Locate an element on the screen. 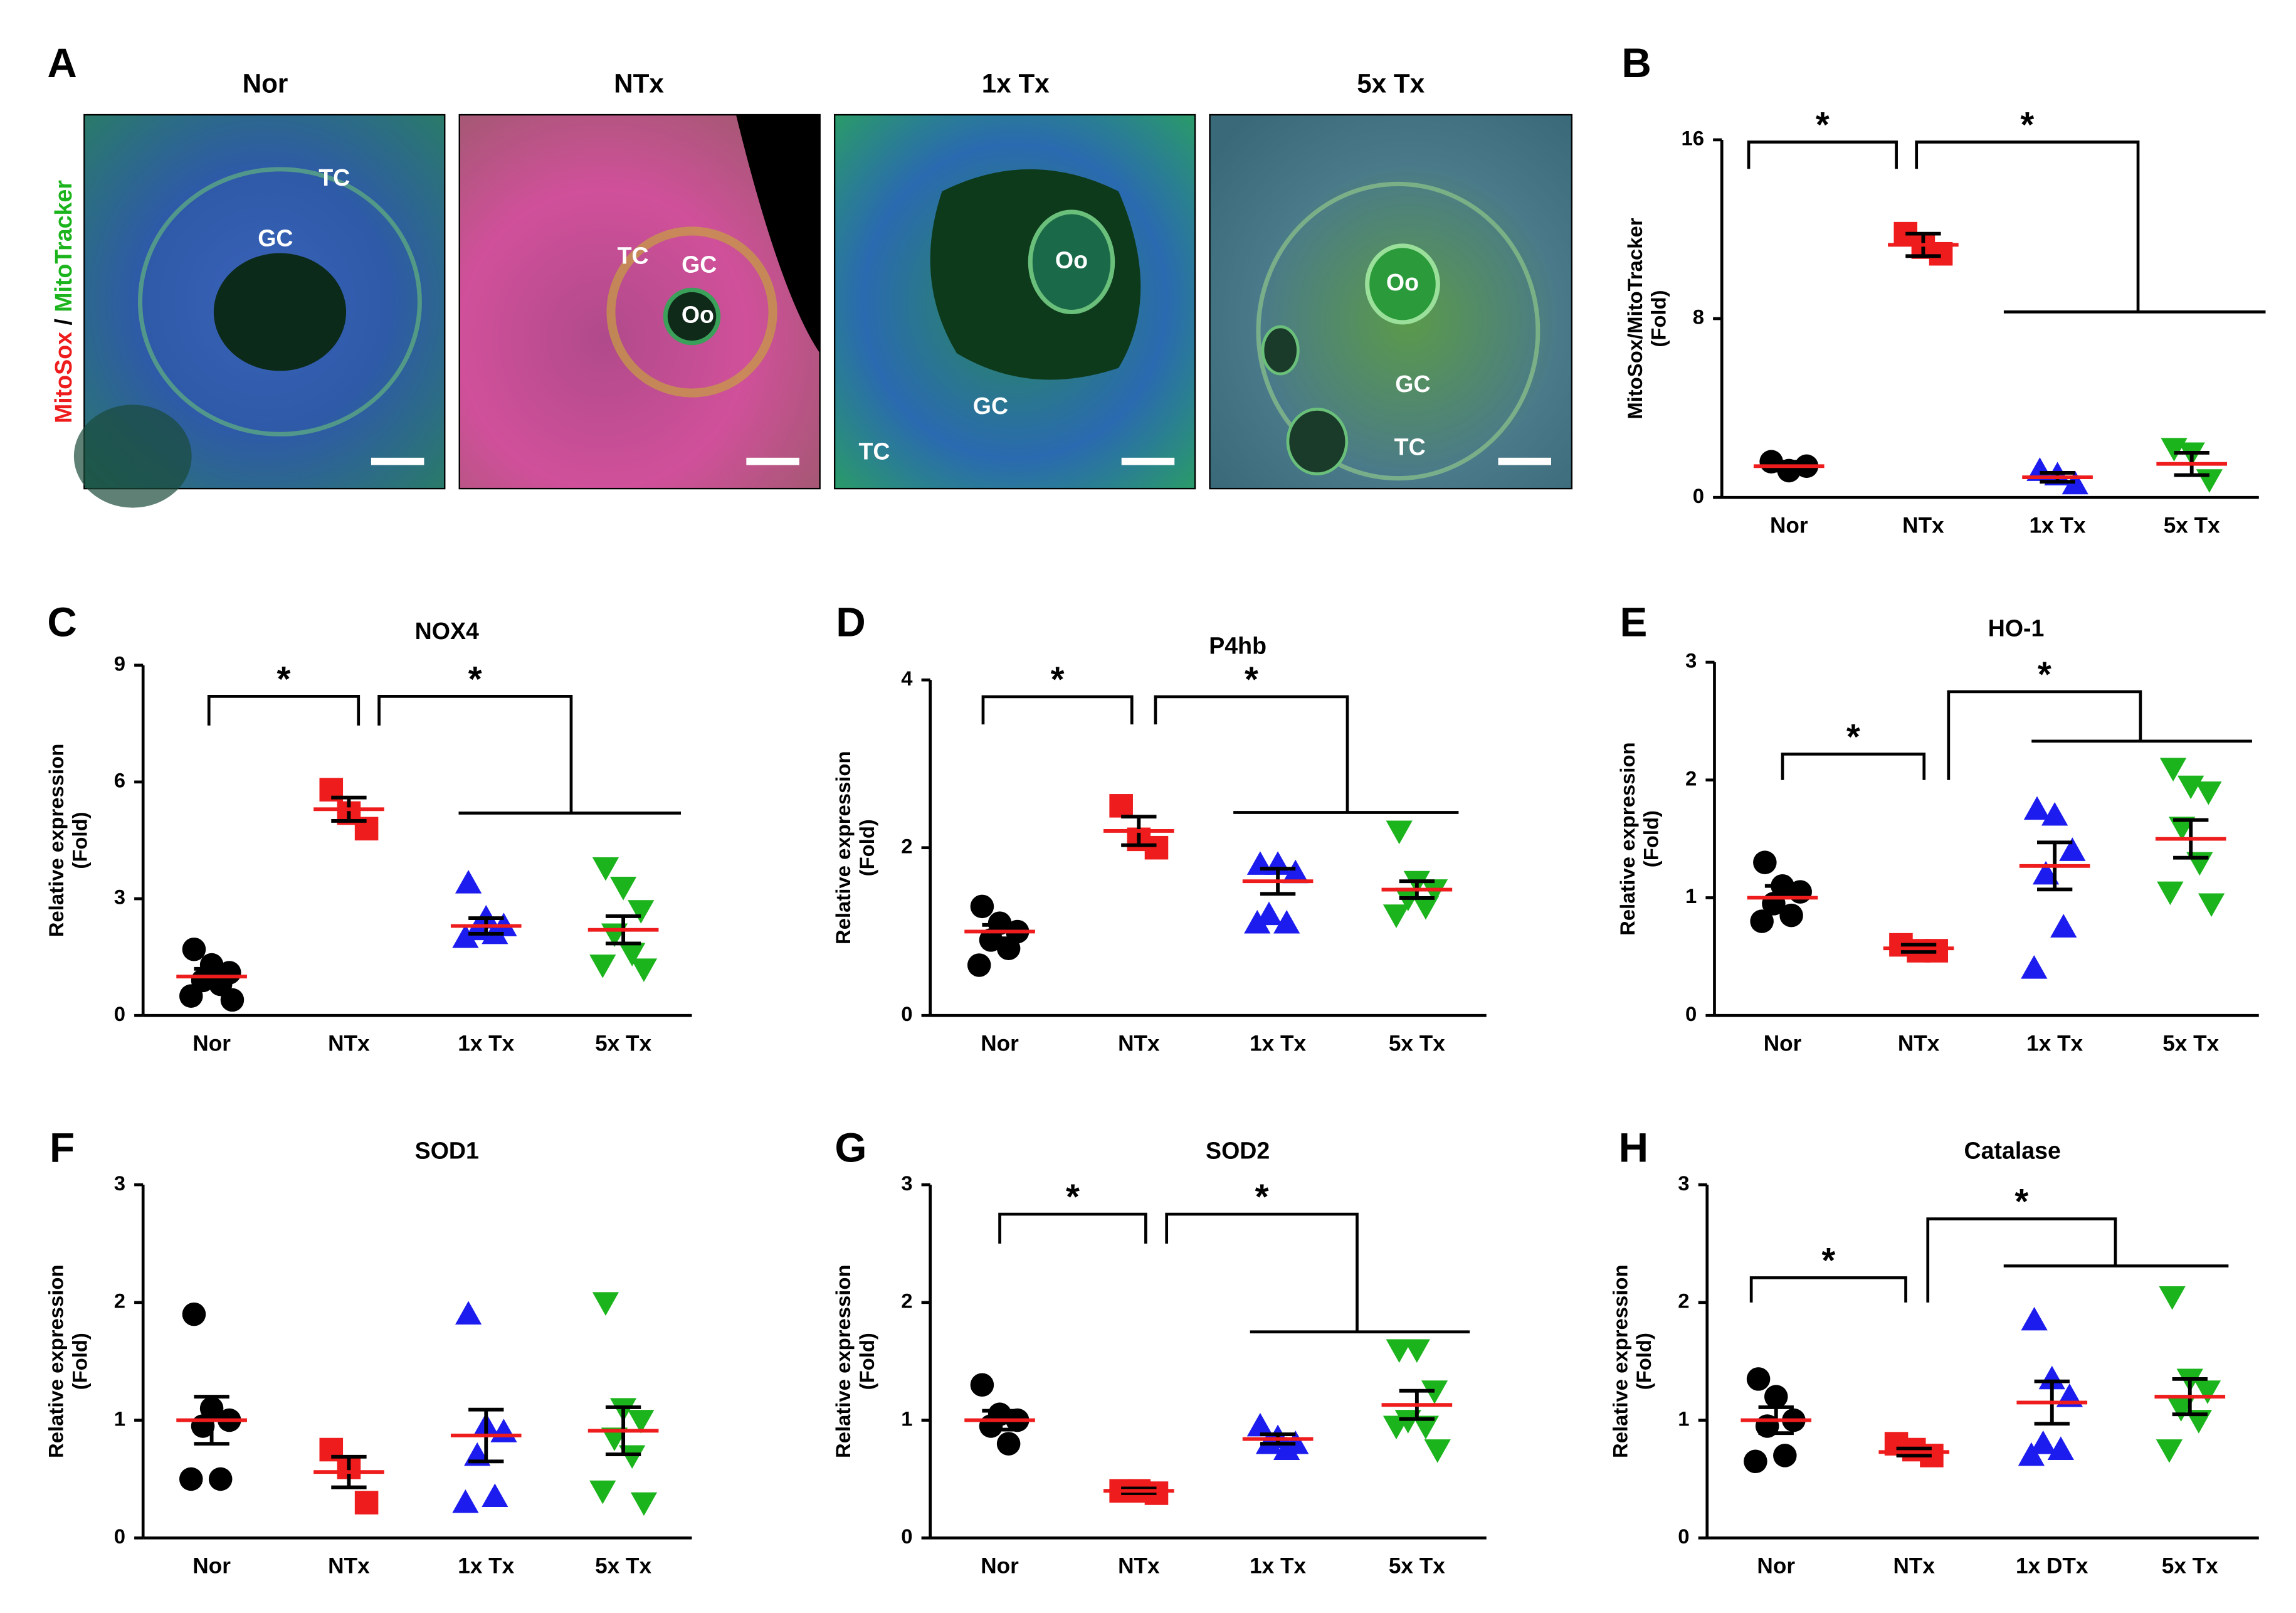  y-tick-label: 16 is located at coordinates (1693, 138).